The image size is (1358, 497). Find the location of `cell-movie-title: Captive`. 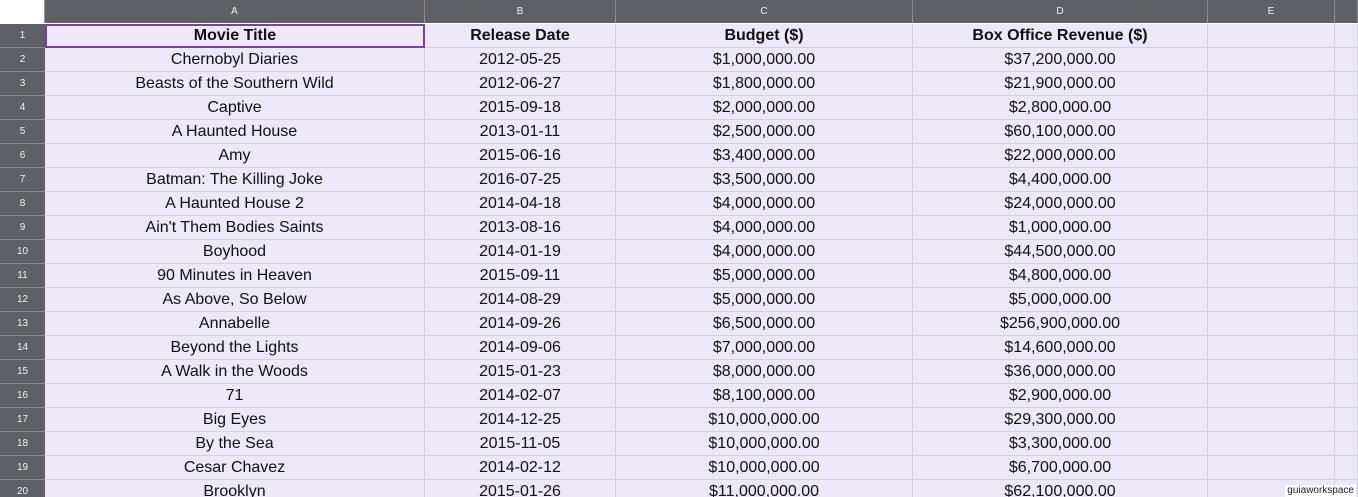

cell-movie-title: Captive is located at coordinates (235, 108).